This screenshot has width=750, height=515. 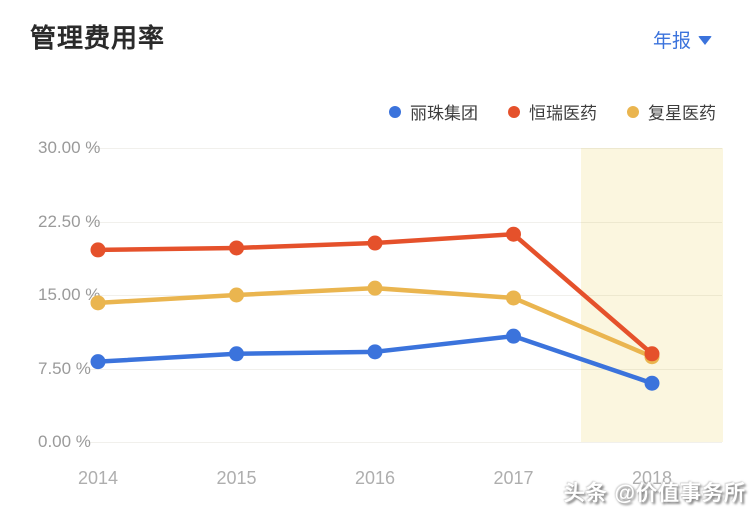 I want to click on data-point-复星医药-2014, so click(x=98, y=303).